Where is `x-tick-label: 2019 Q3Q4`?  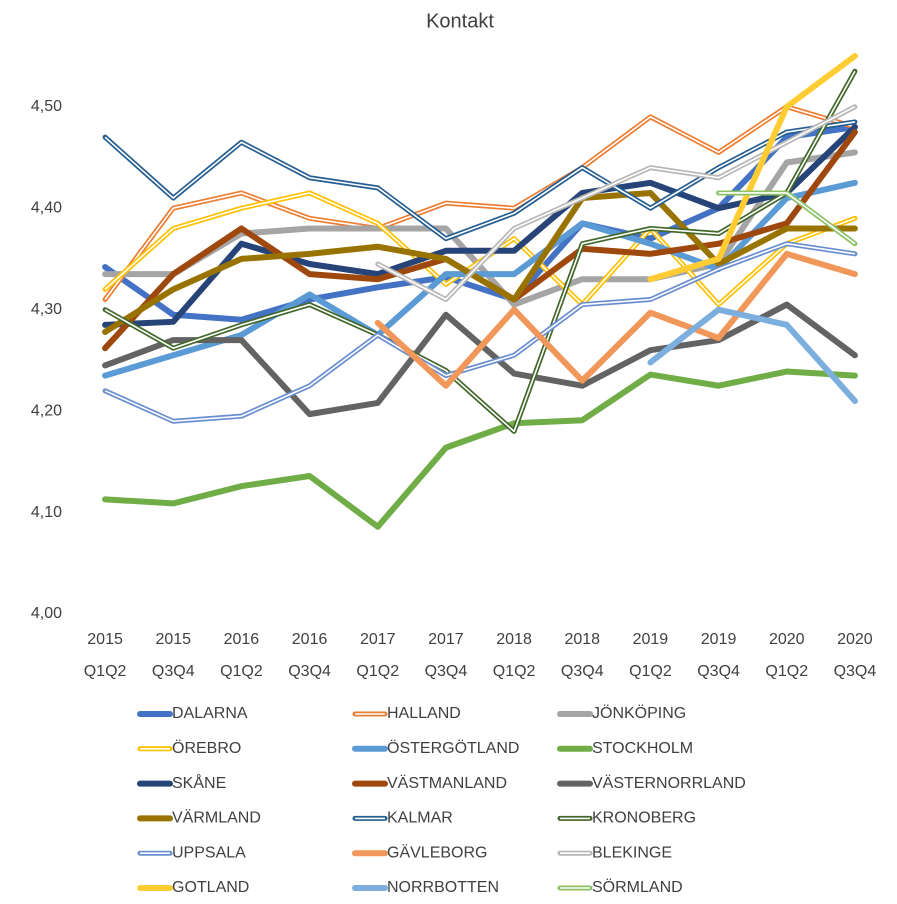 x-tick-label: 2019 Q3Q4 is located at coordinates (718, 655).